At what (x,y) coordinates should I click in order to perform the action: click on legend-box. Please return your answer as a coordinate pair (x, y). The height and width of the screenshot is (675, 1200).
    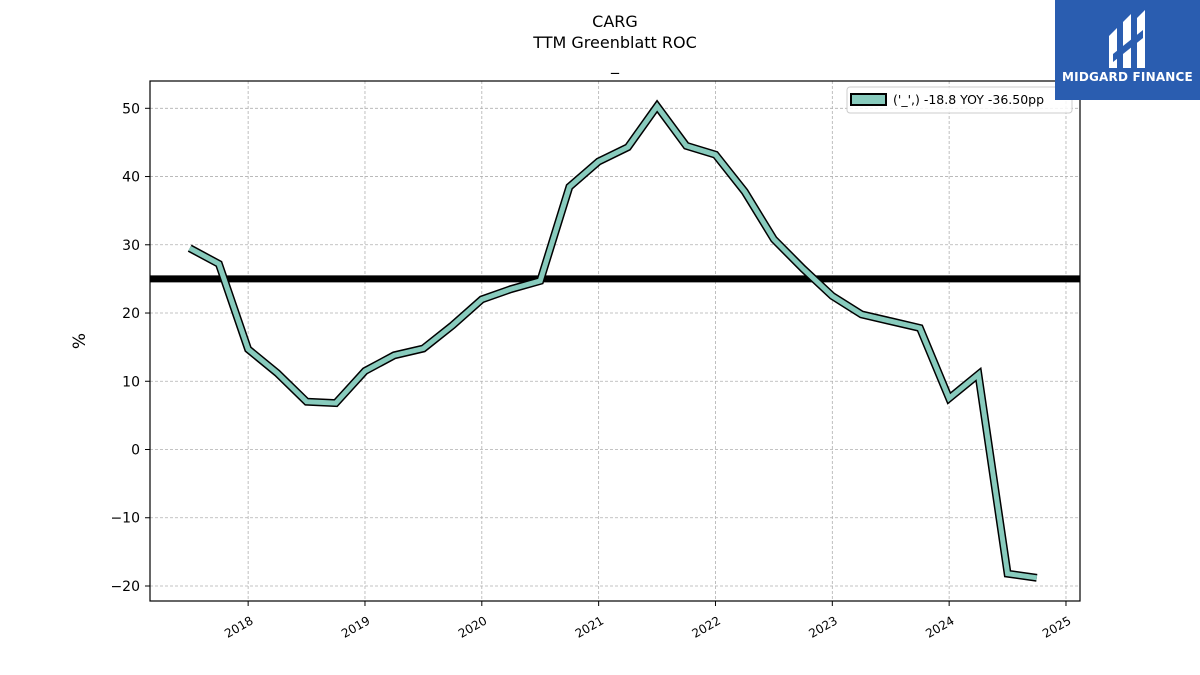
    Looking at the image, I should click on (959, 100).